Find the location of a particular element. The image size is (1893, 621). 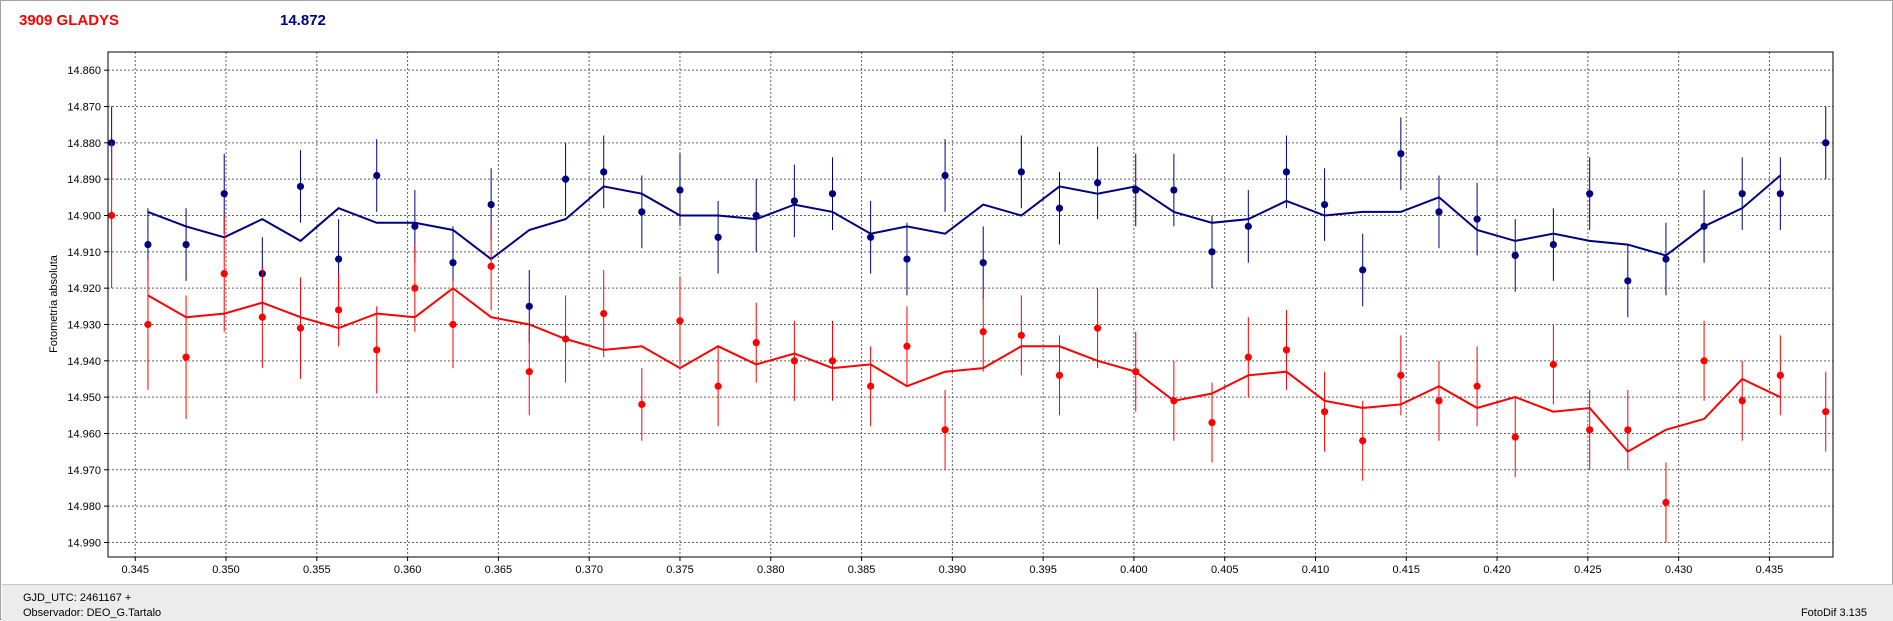

x-tick-label: 0.410 is located at coordinates (1316, 570).